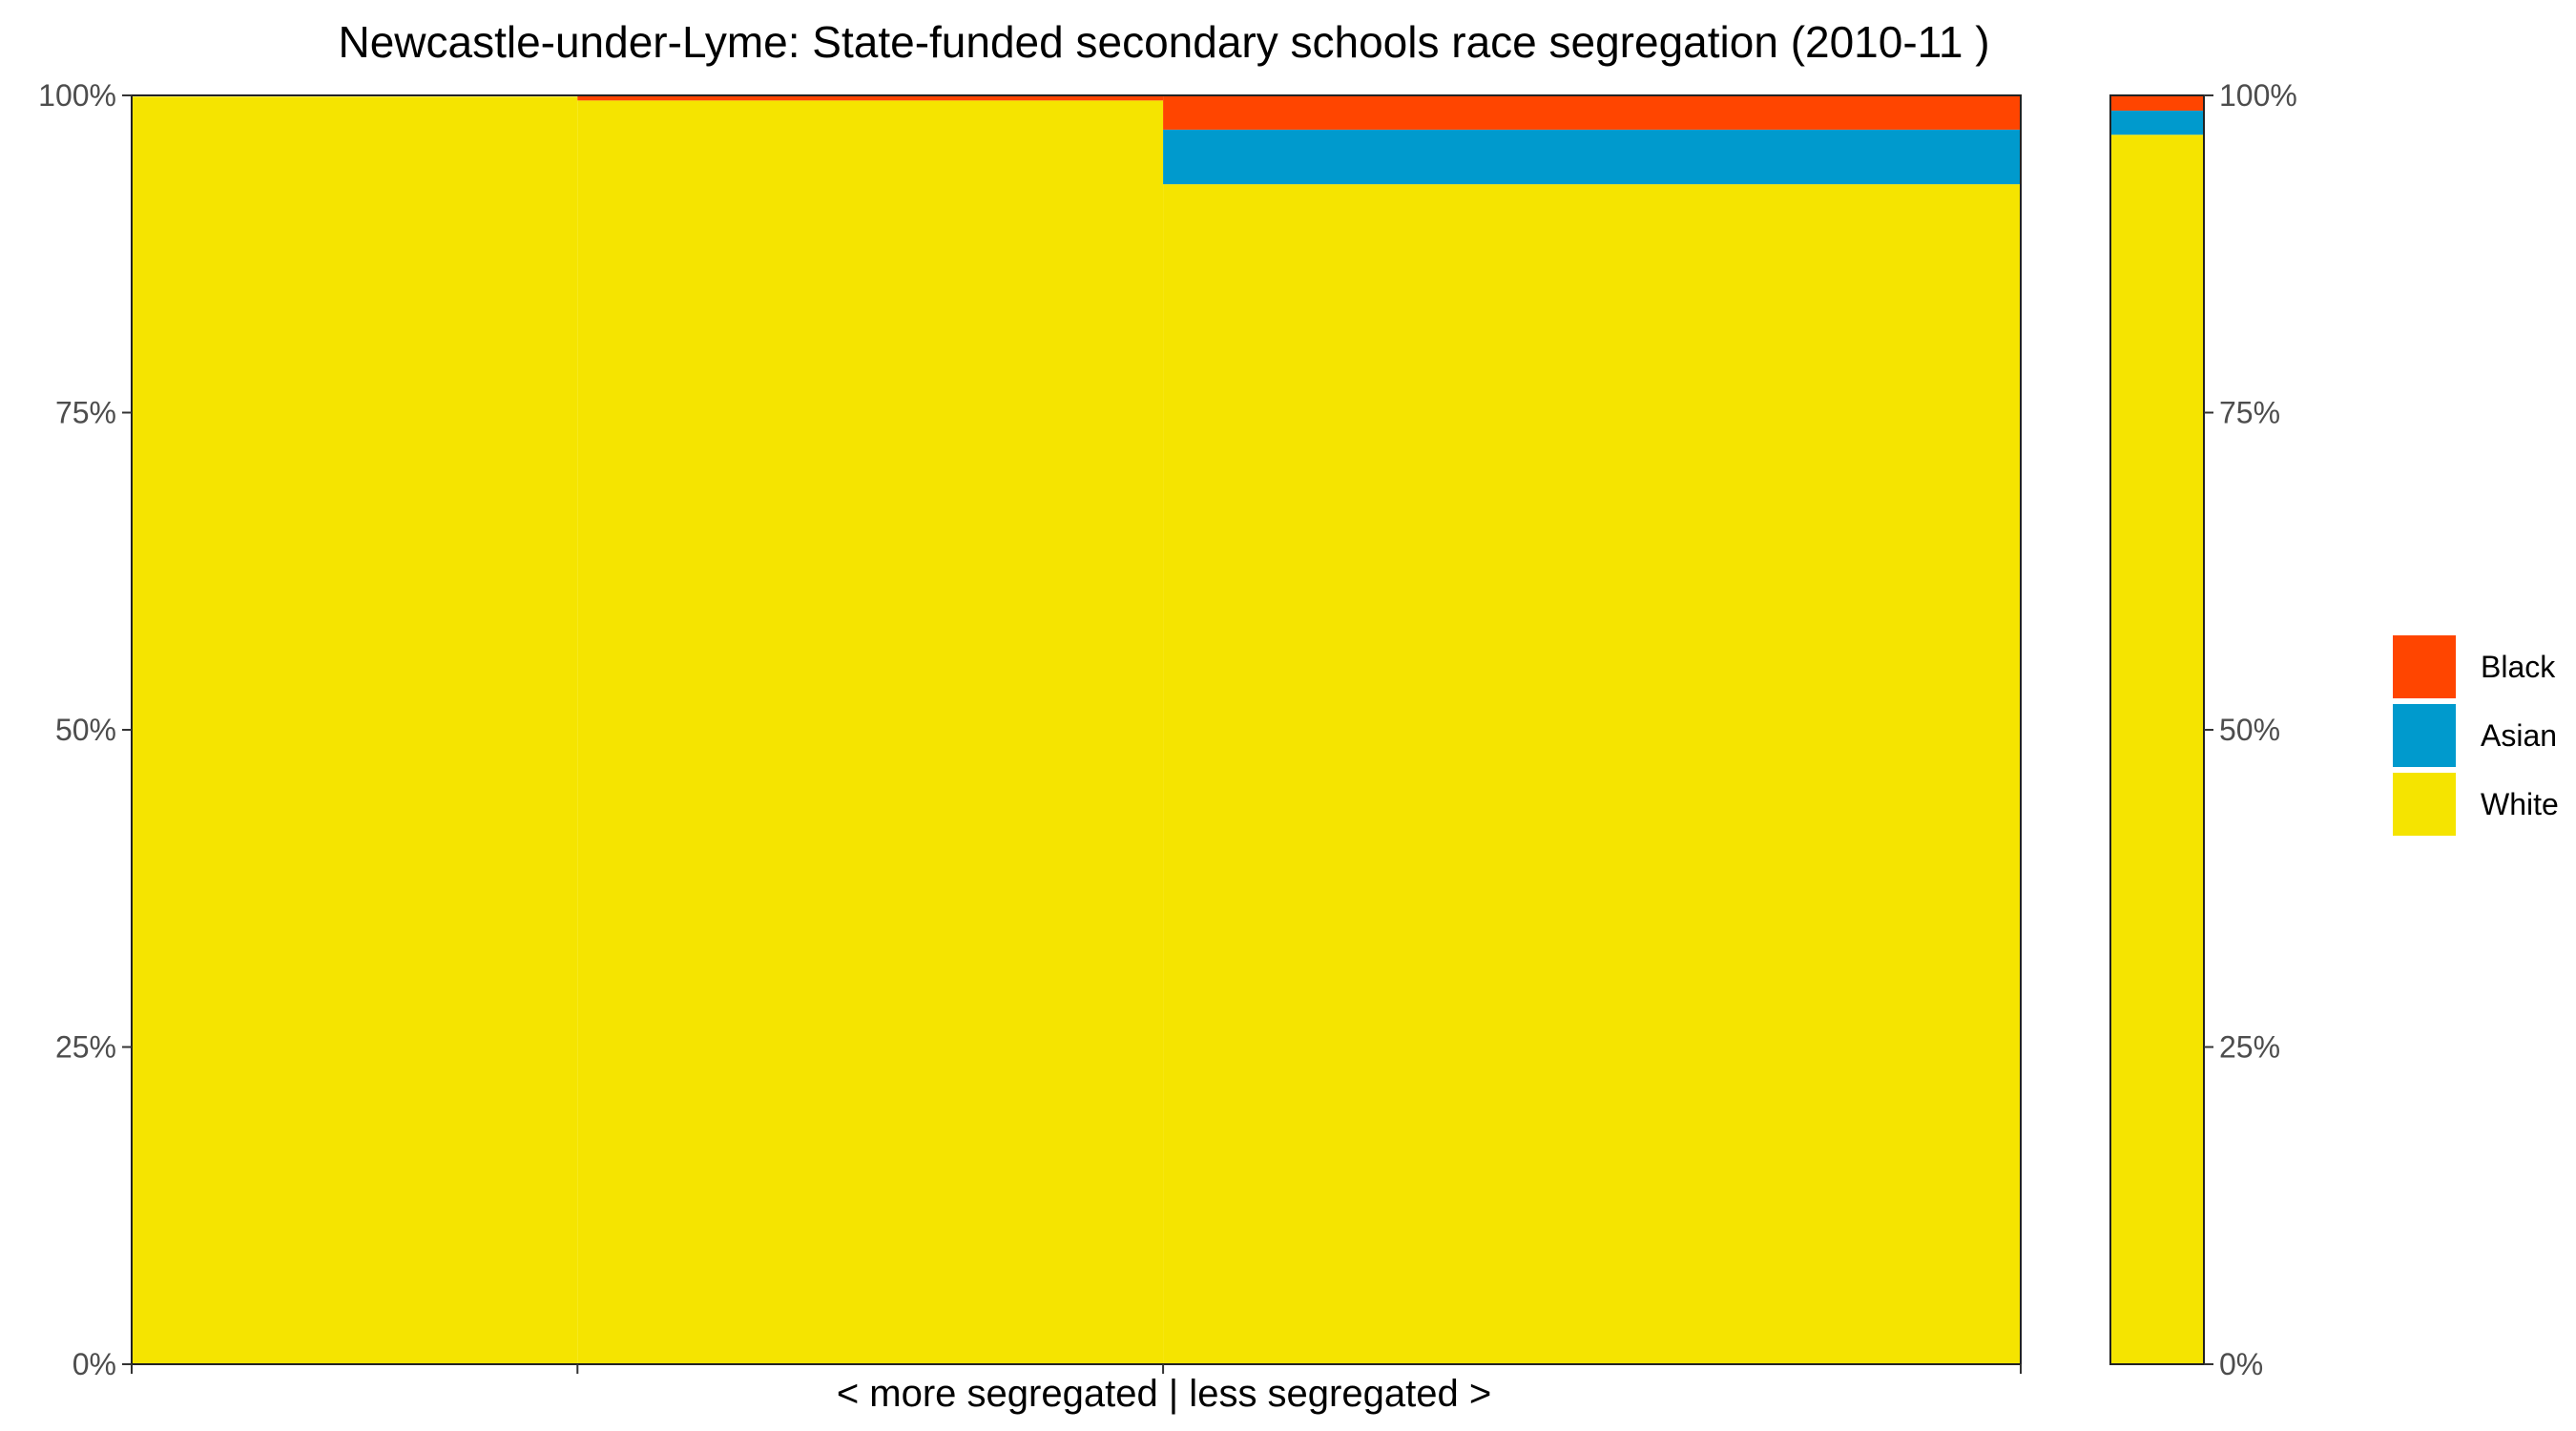 The image size is (2576, 1431). I want to click on summary-bar-black, so click(2157, 103).